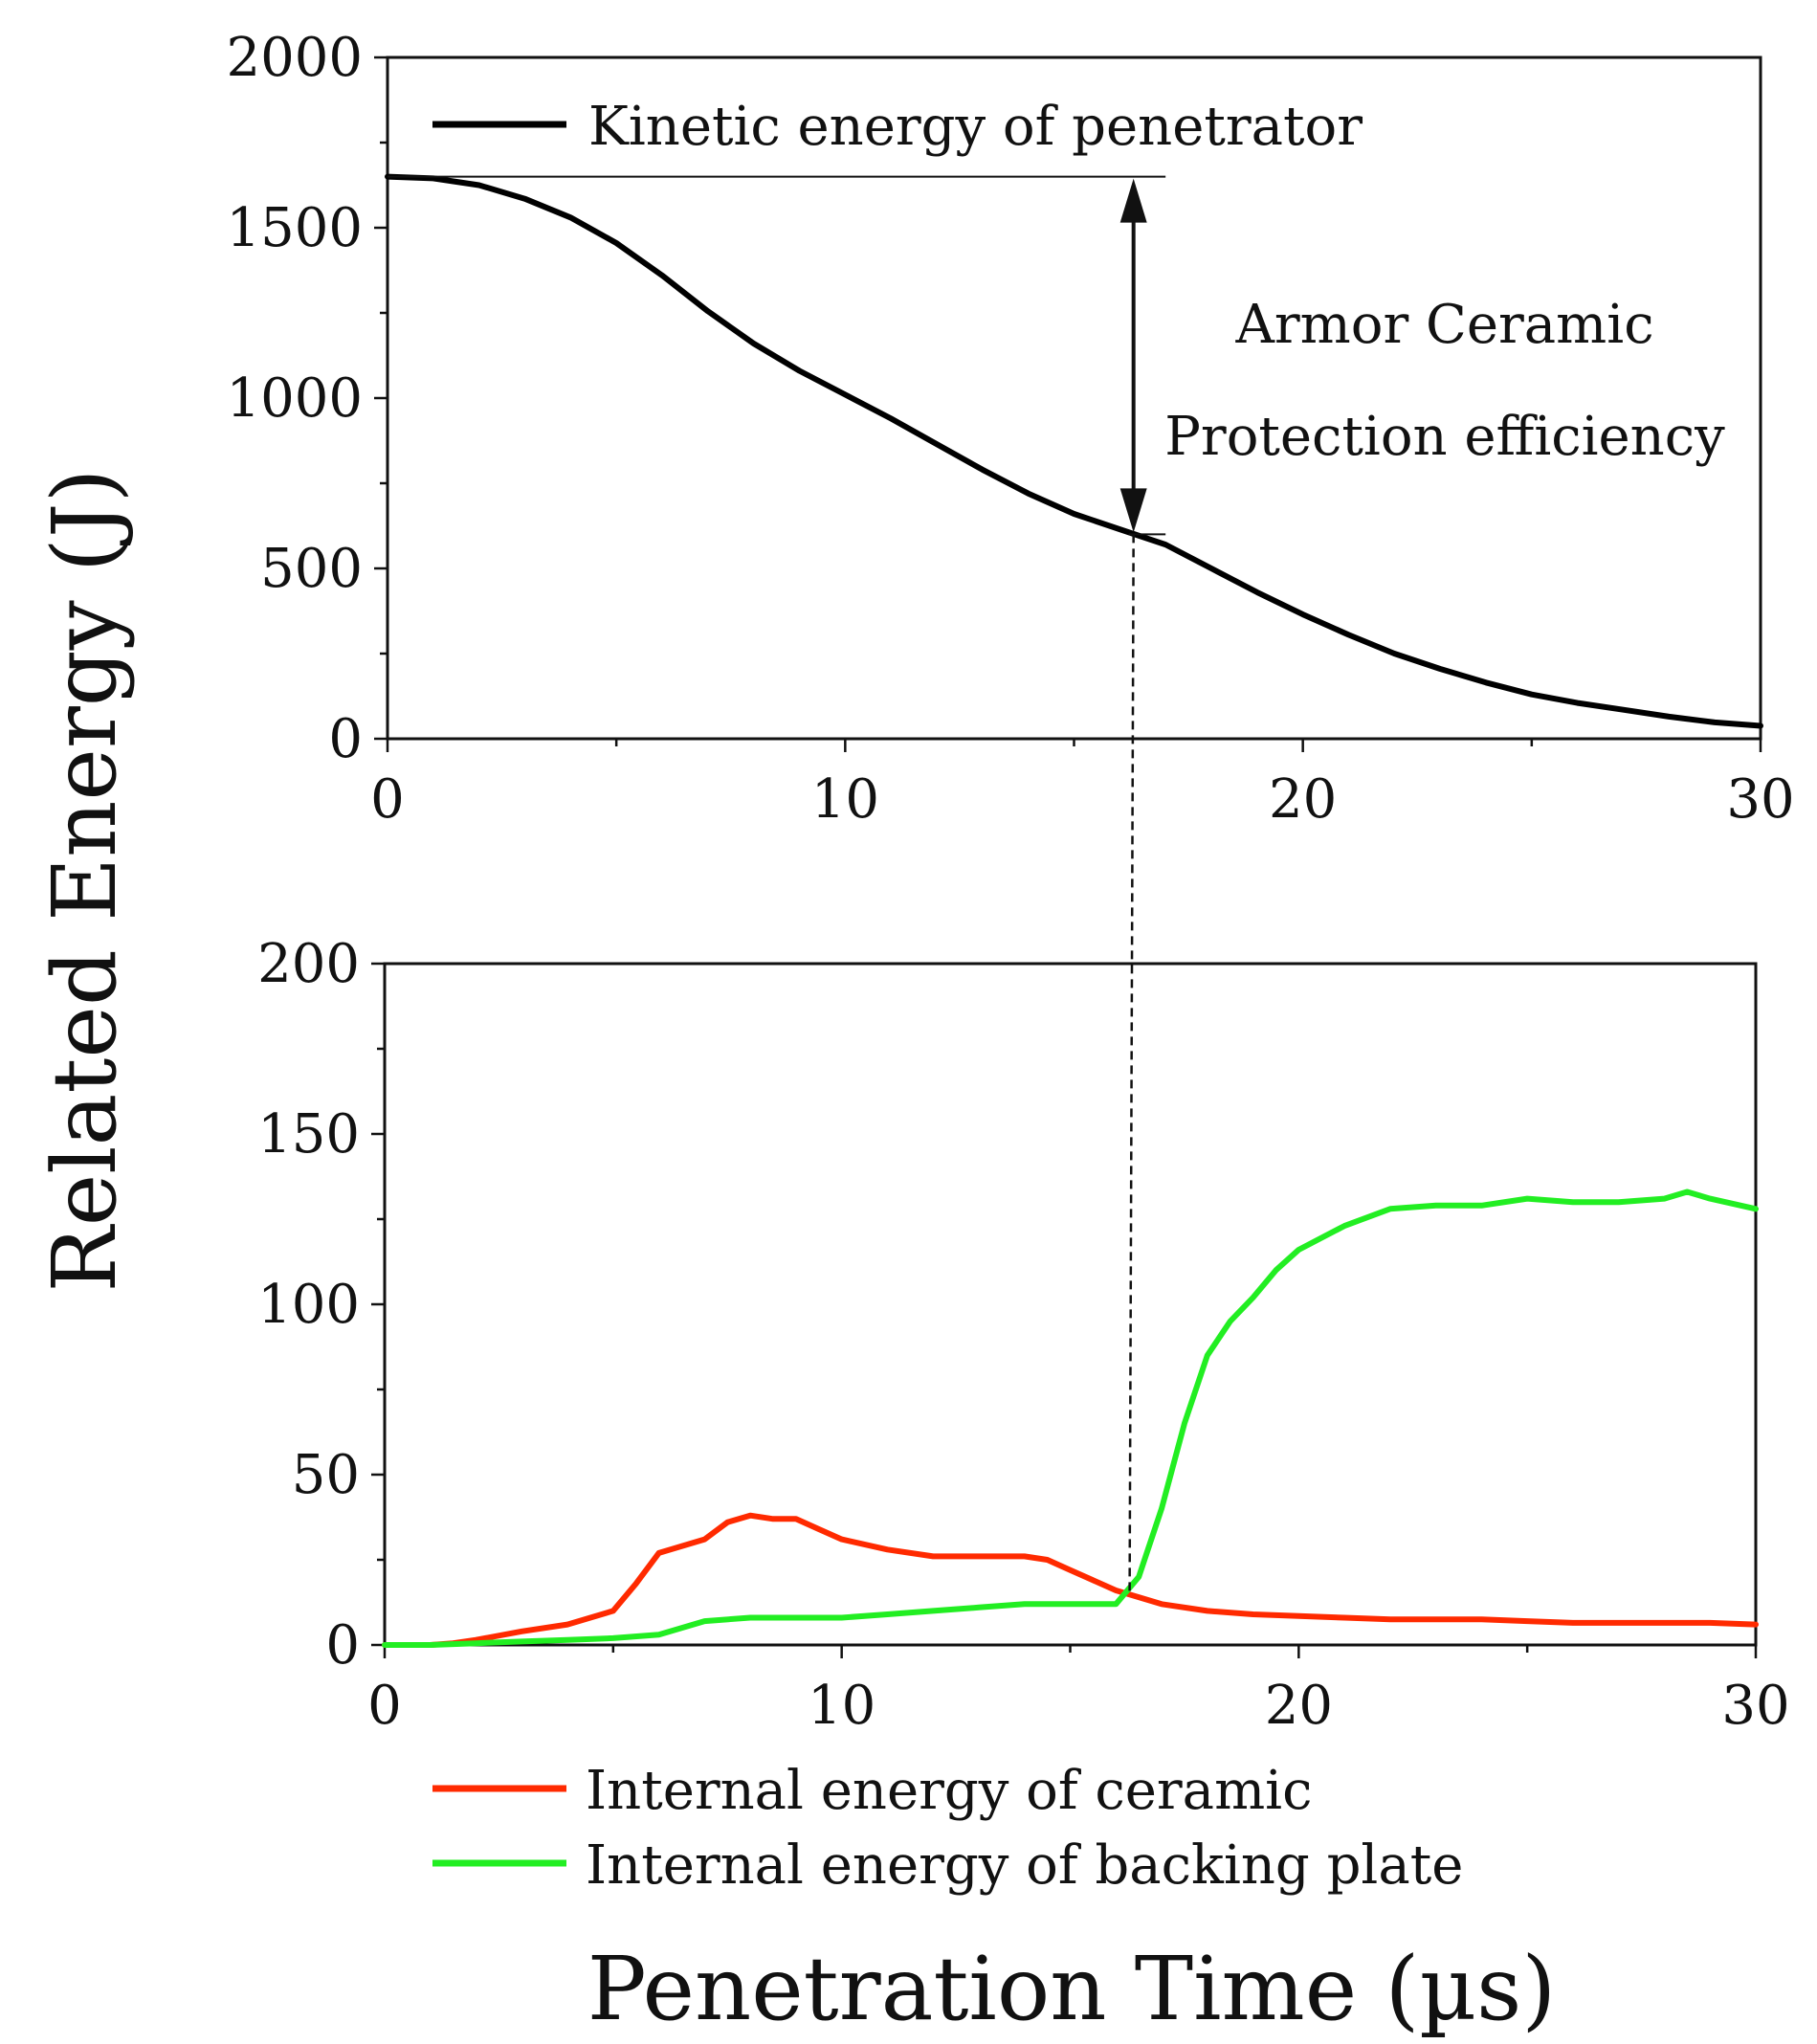  Describe the element at coordinates (1082, 785) in the screenshot. I see `top-x-ticks: 0 10 20 30` at that location.